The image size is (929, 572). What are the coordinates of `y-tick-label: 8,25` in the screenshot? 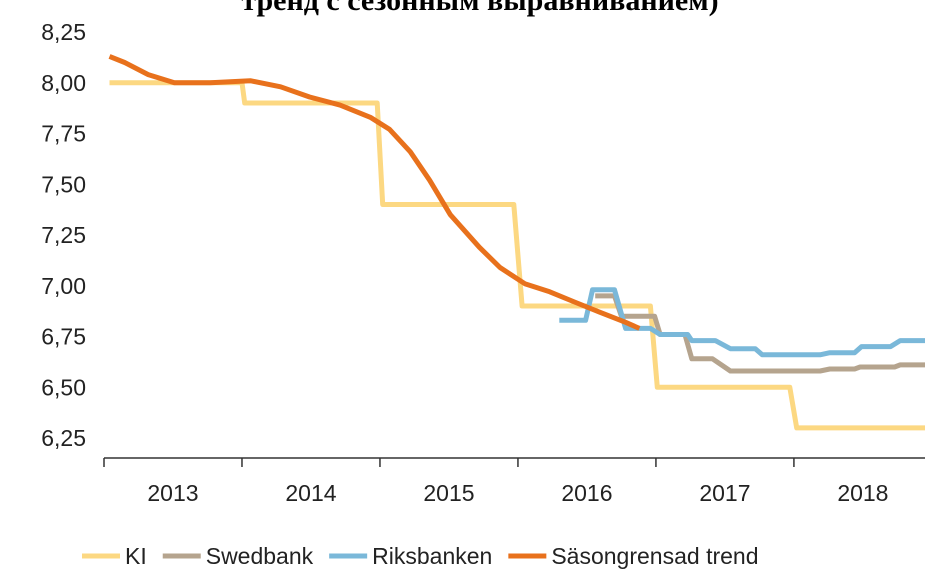 It's located at (63, 32).